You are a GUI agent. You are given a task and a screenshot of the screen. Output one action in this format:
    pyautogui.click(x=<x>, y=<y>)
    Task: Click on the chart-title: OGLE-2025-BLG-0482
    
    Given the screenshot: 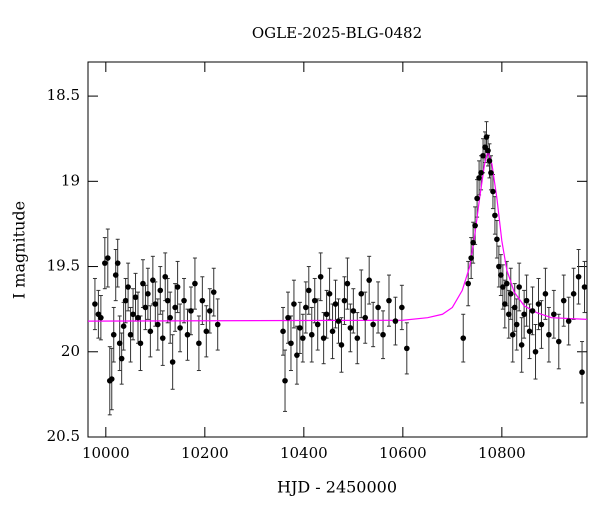 What is the action you would take?
    pyautogui.click(x=337, y=33)
    